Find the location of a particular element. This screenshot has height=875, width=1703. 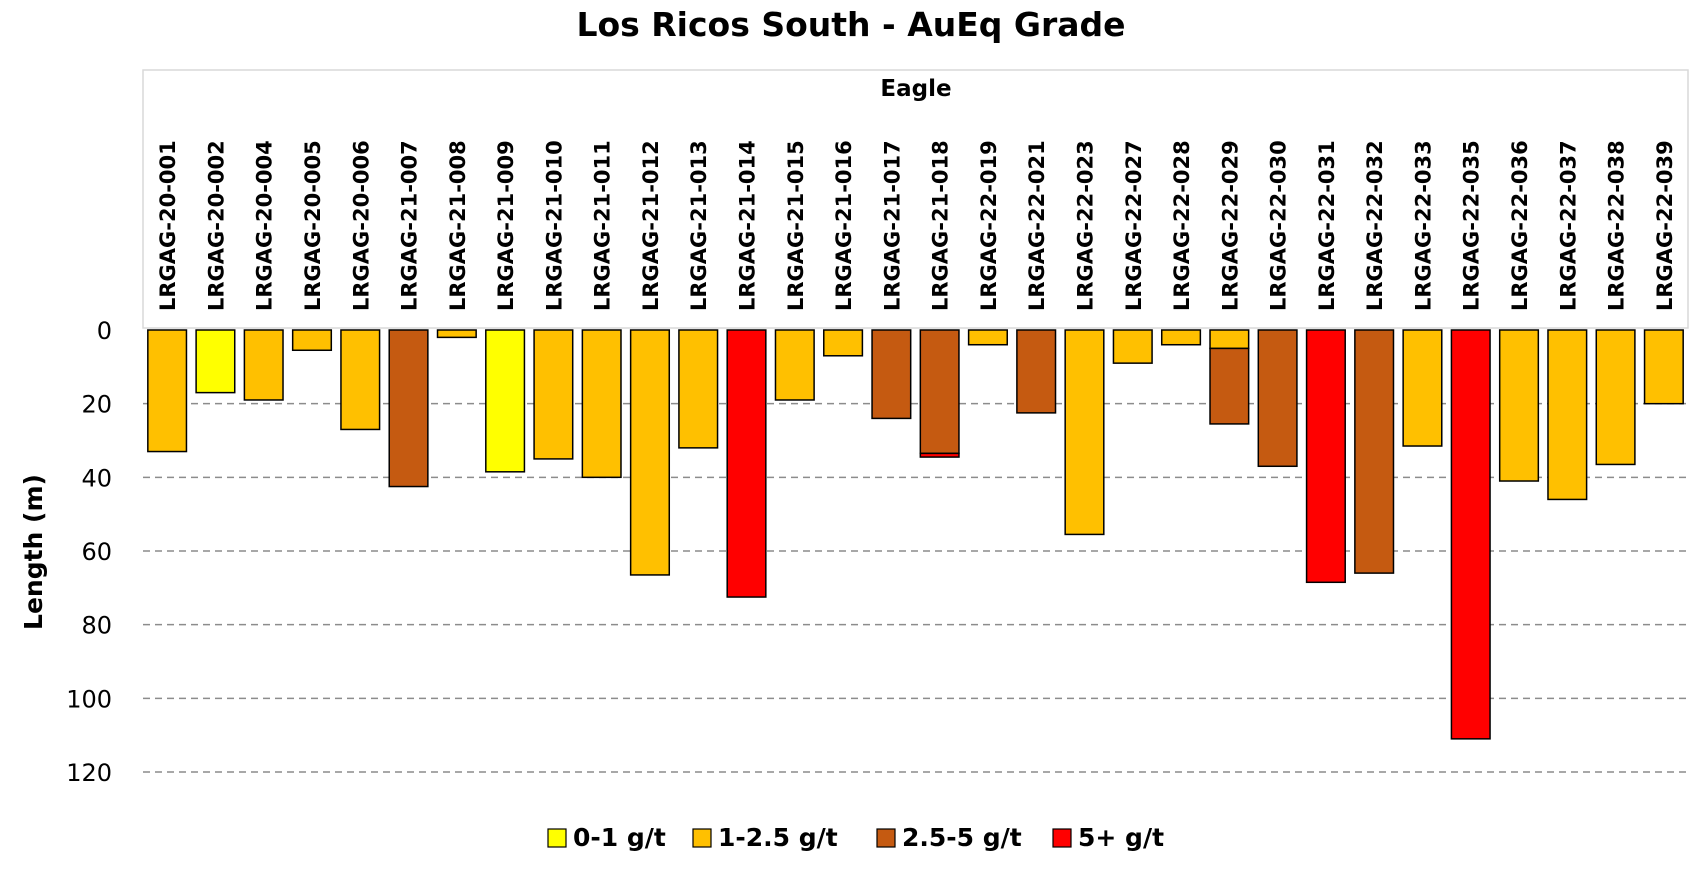

chart-title: Los Ricos South - AuEq Grade is located at coordinates (850, 24).